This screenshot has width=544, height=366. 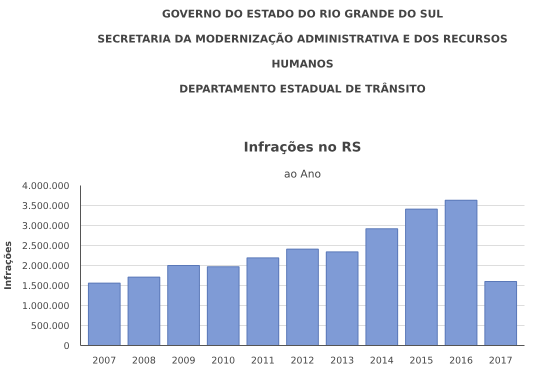 What do you see at coordinates (342, 361) in the screenshot?
I see `x-tick-label: 2013` at bounding box center [342, 361].